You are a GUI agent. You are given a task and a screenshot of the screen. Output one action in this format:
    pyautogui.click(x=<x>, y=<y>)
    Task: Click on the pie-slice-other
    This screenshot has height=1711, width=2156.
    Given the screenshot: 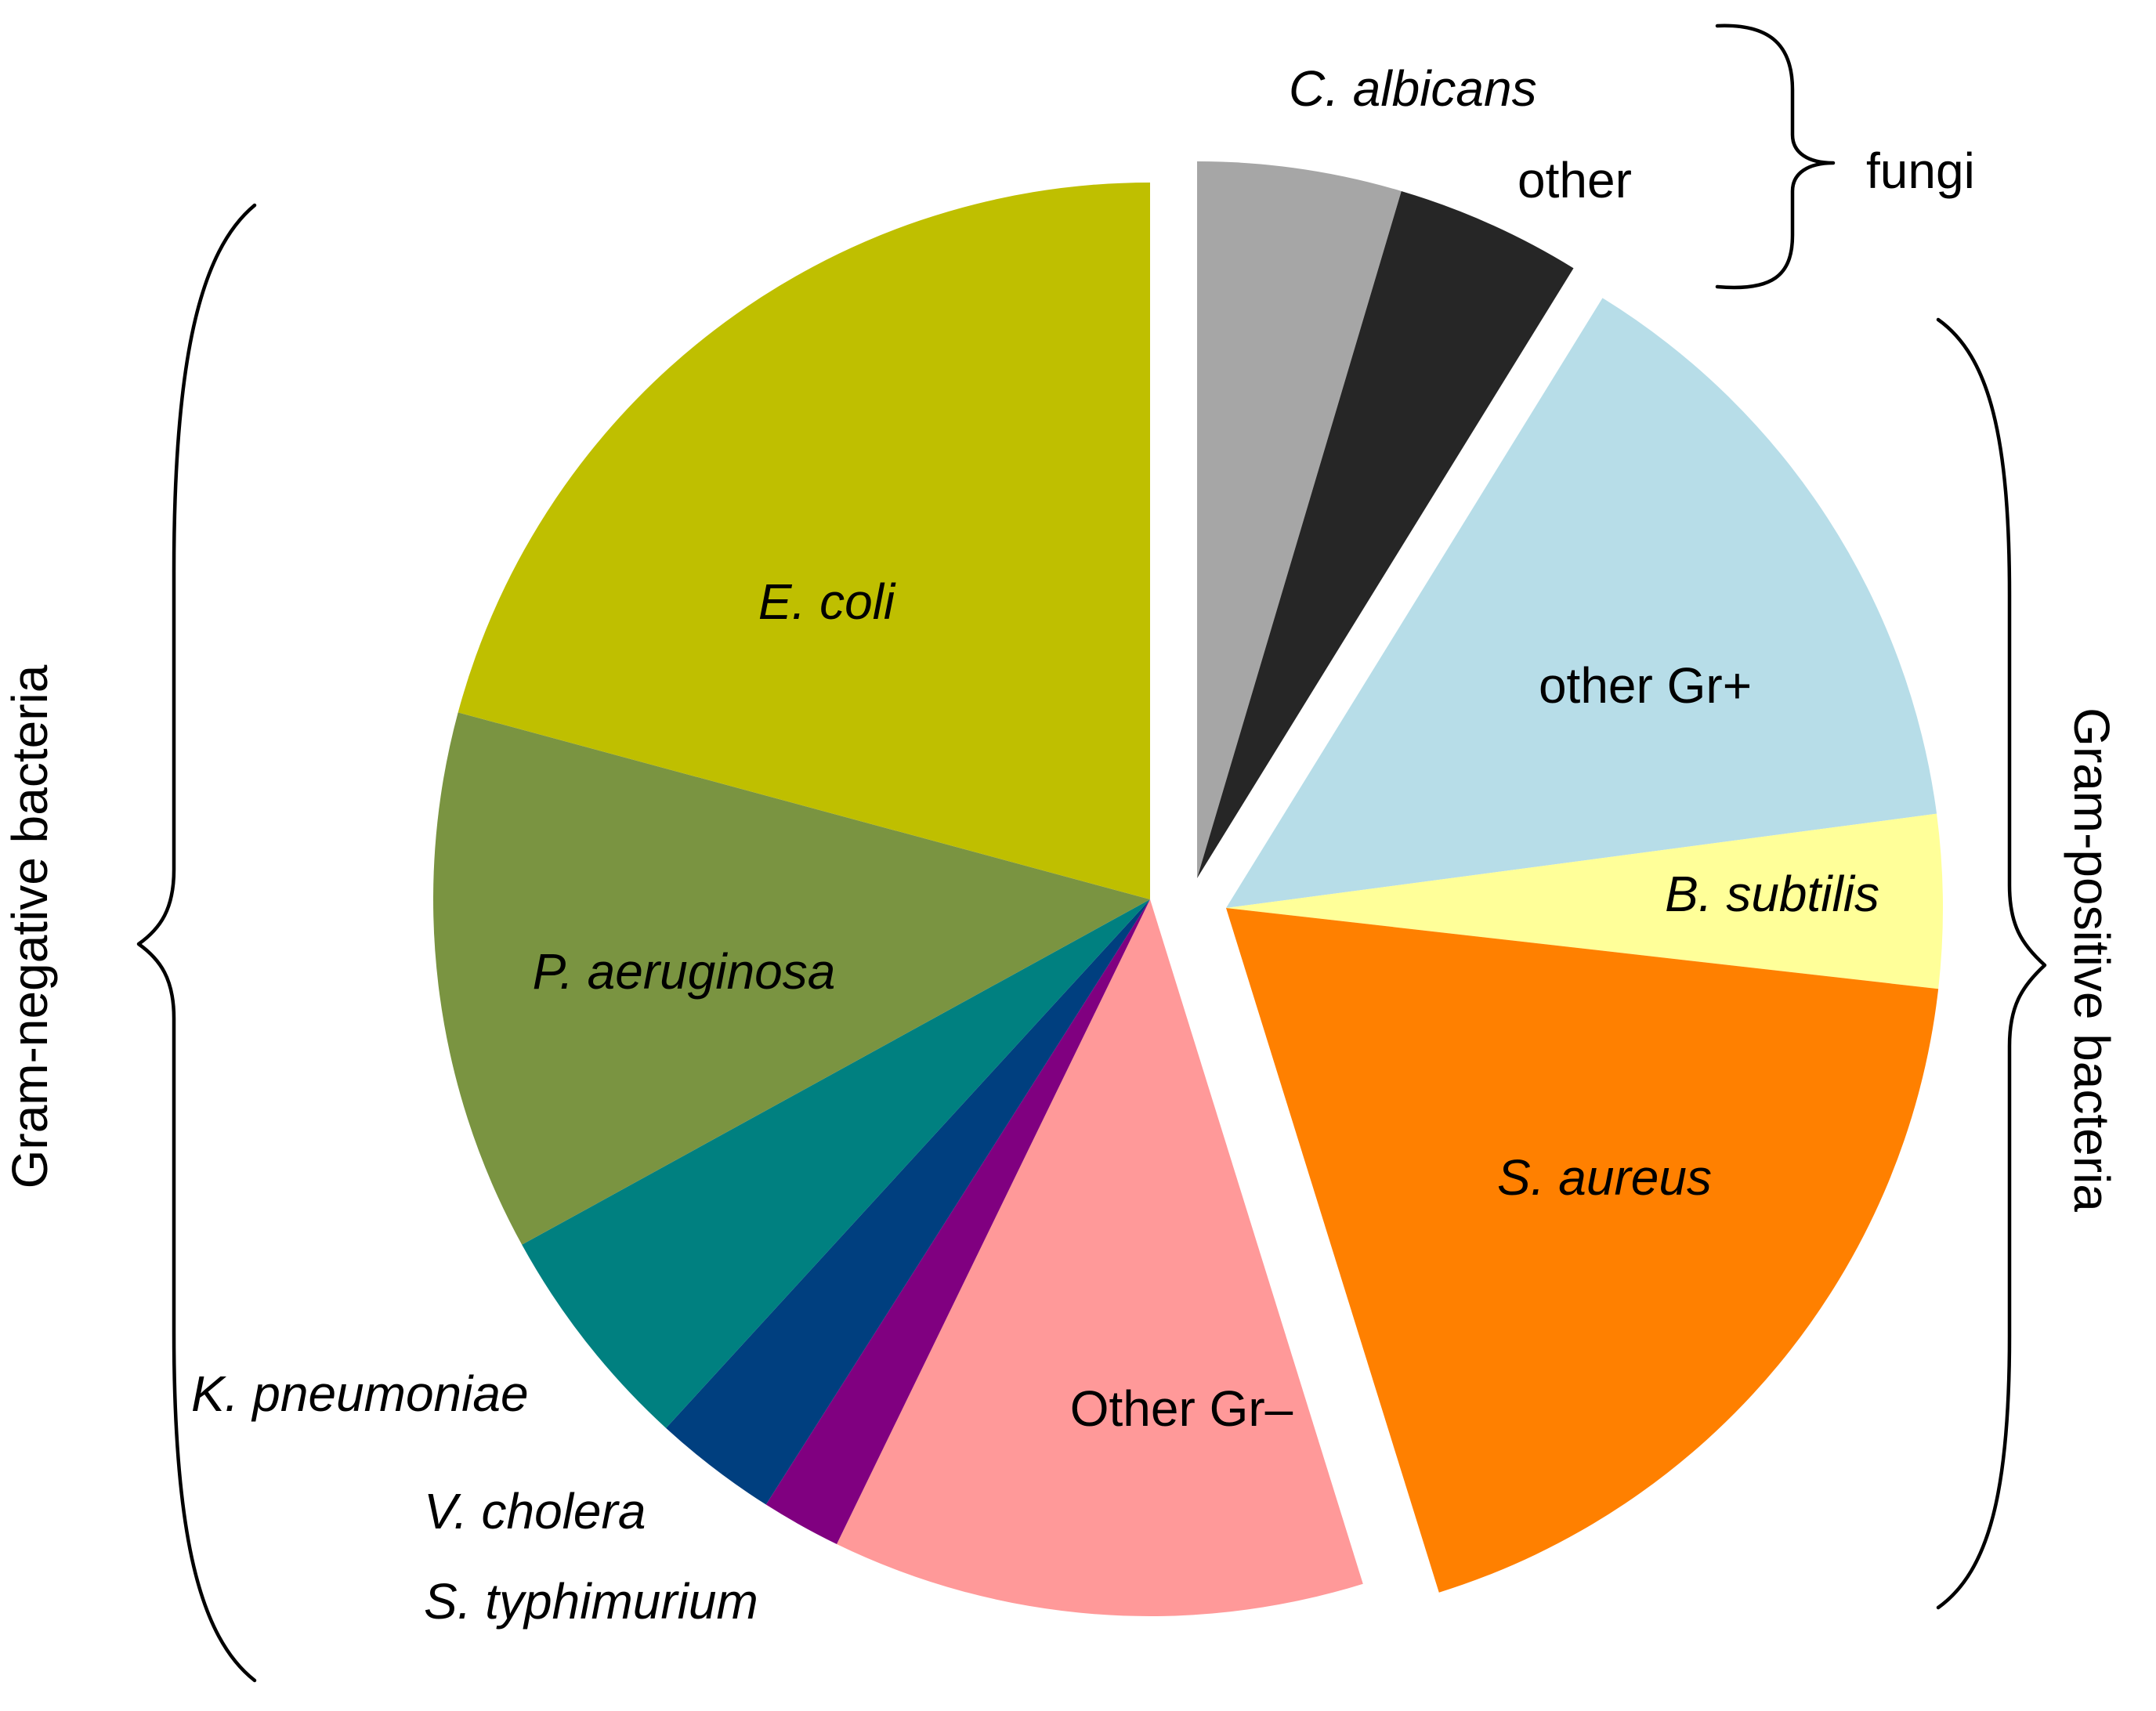 What is the action you would take?
    pyautogui.click(x=1385, y=534)
    